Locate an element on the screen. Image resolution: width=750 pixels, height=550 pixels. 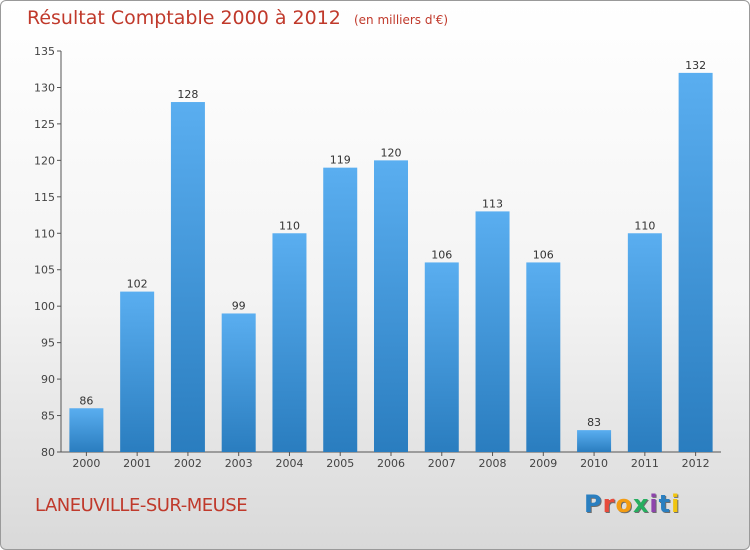
logo-letter: P is located at coordinates (593, 504).